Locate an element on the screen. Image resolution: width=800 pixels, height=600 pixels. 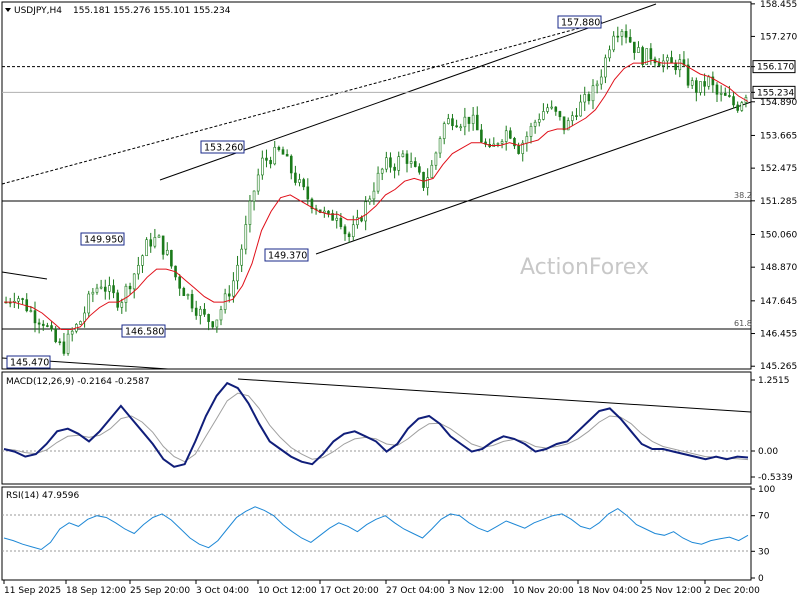
time-tick-label: 17 Oct 20:00 is located at coordinates (349, 591).